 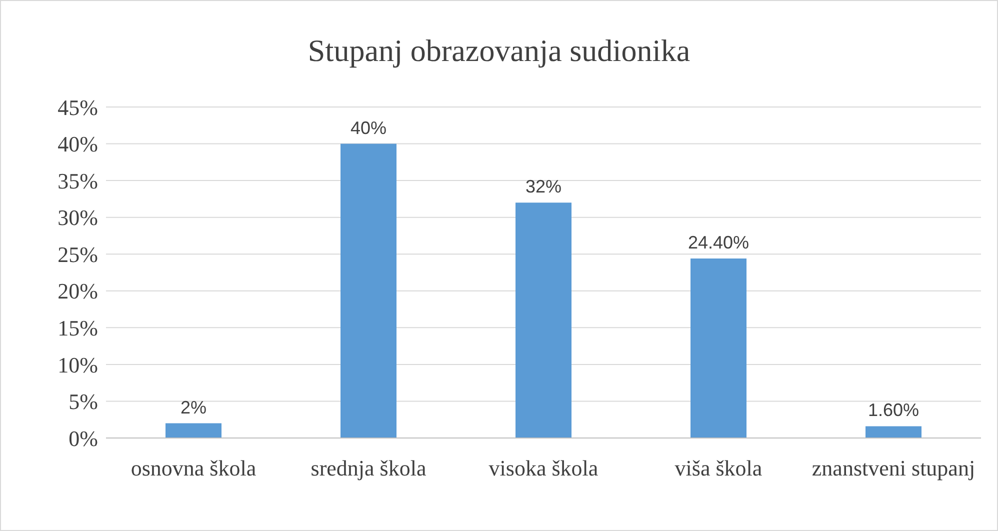 What do you see at coordinates (78, 181) in the screenshot?
I see `y-tick-label: 35%` at bounding box center [78, 181].